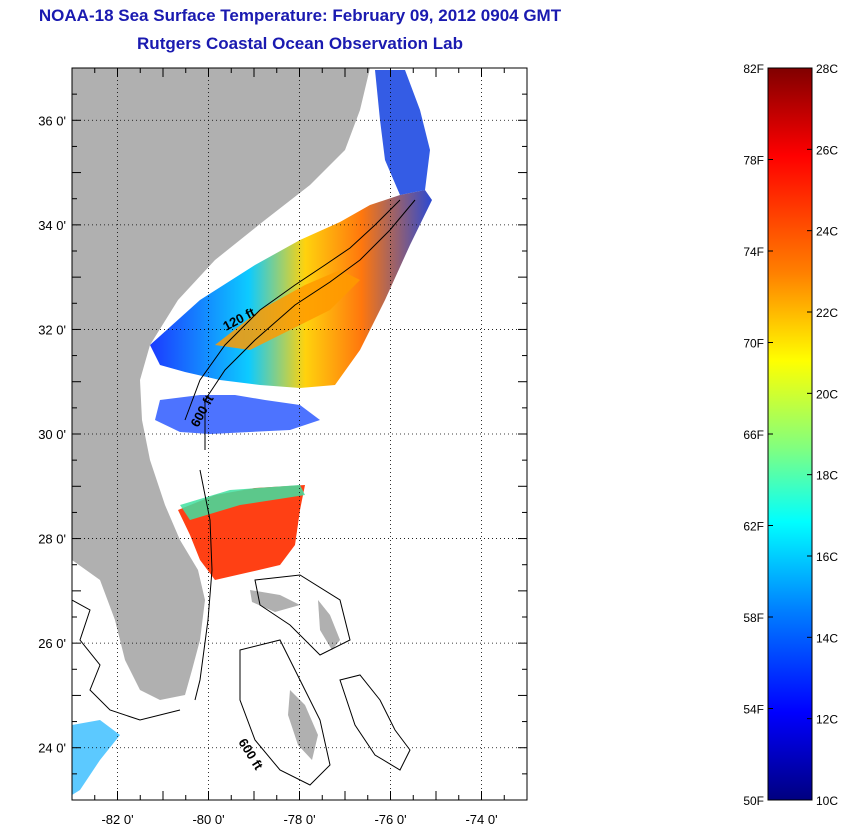 This screenshot has height=832, width=849. Describe the element at coordinates (827, 150) in the screenshot. I see `colorbar-c-label: 26C` at that location.